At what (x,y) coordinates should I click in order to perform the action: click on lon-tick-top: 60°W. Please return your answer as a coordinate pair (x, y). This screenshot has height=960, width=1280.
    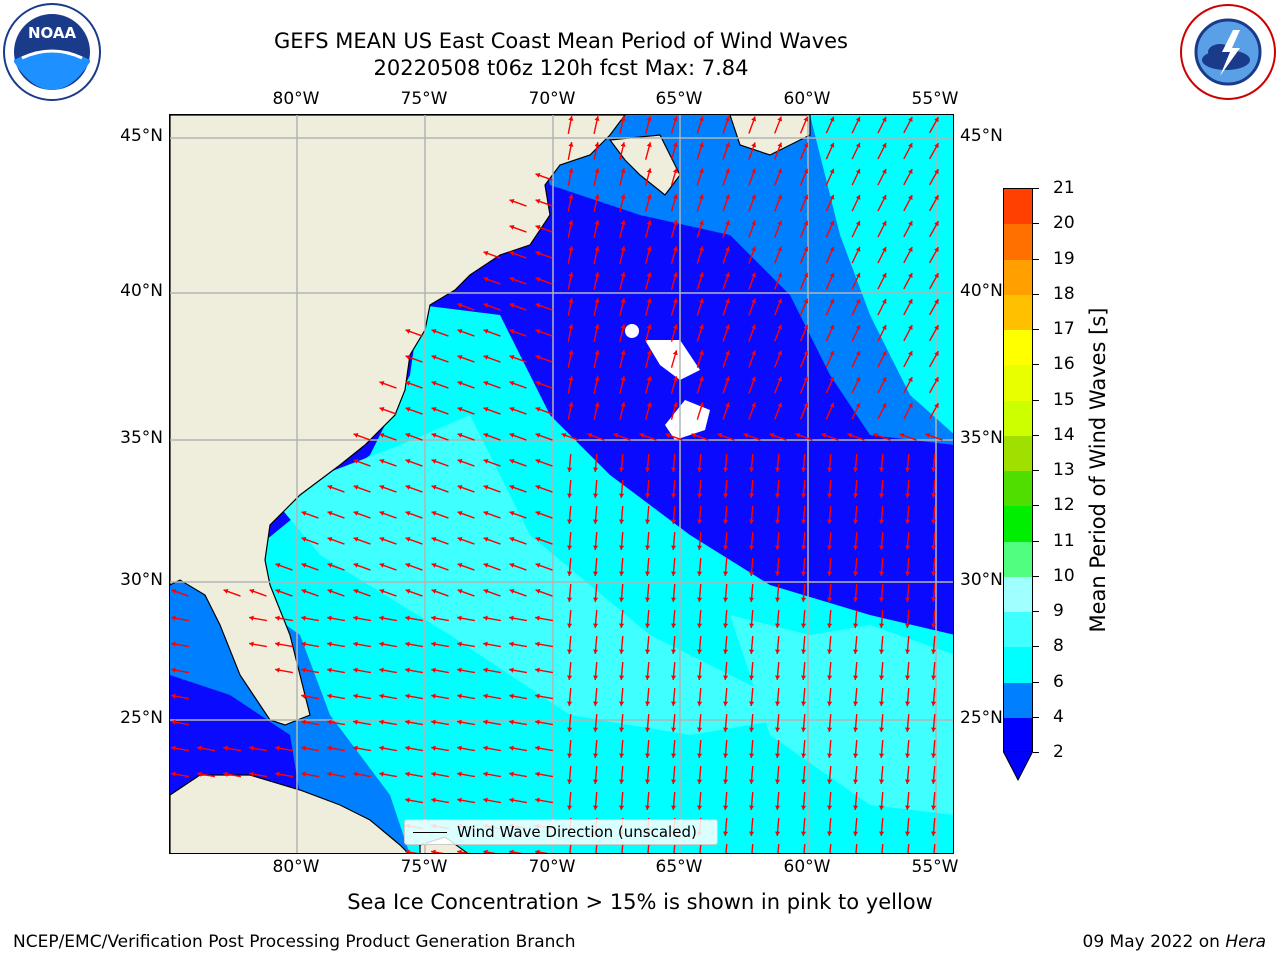
    Looking at the image, I should click on (807, 99).